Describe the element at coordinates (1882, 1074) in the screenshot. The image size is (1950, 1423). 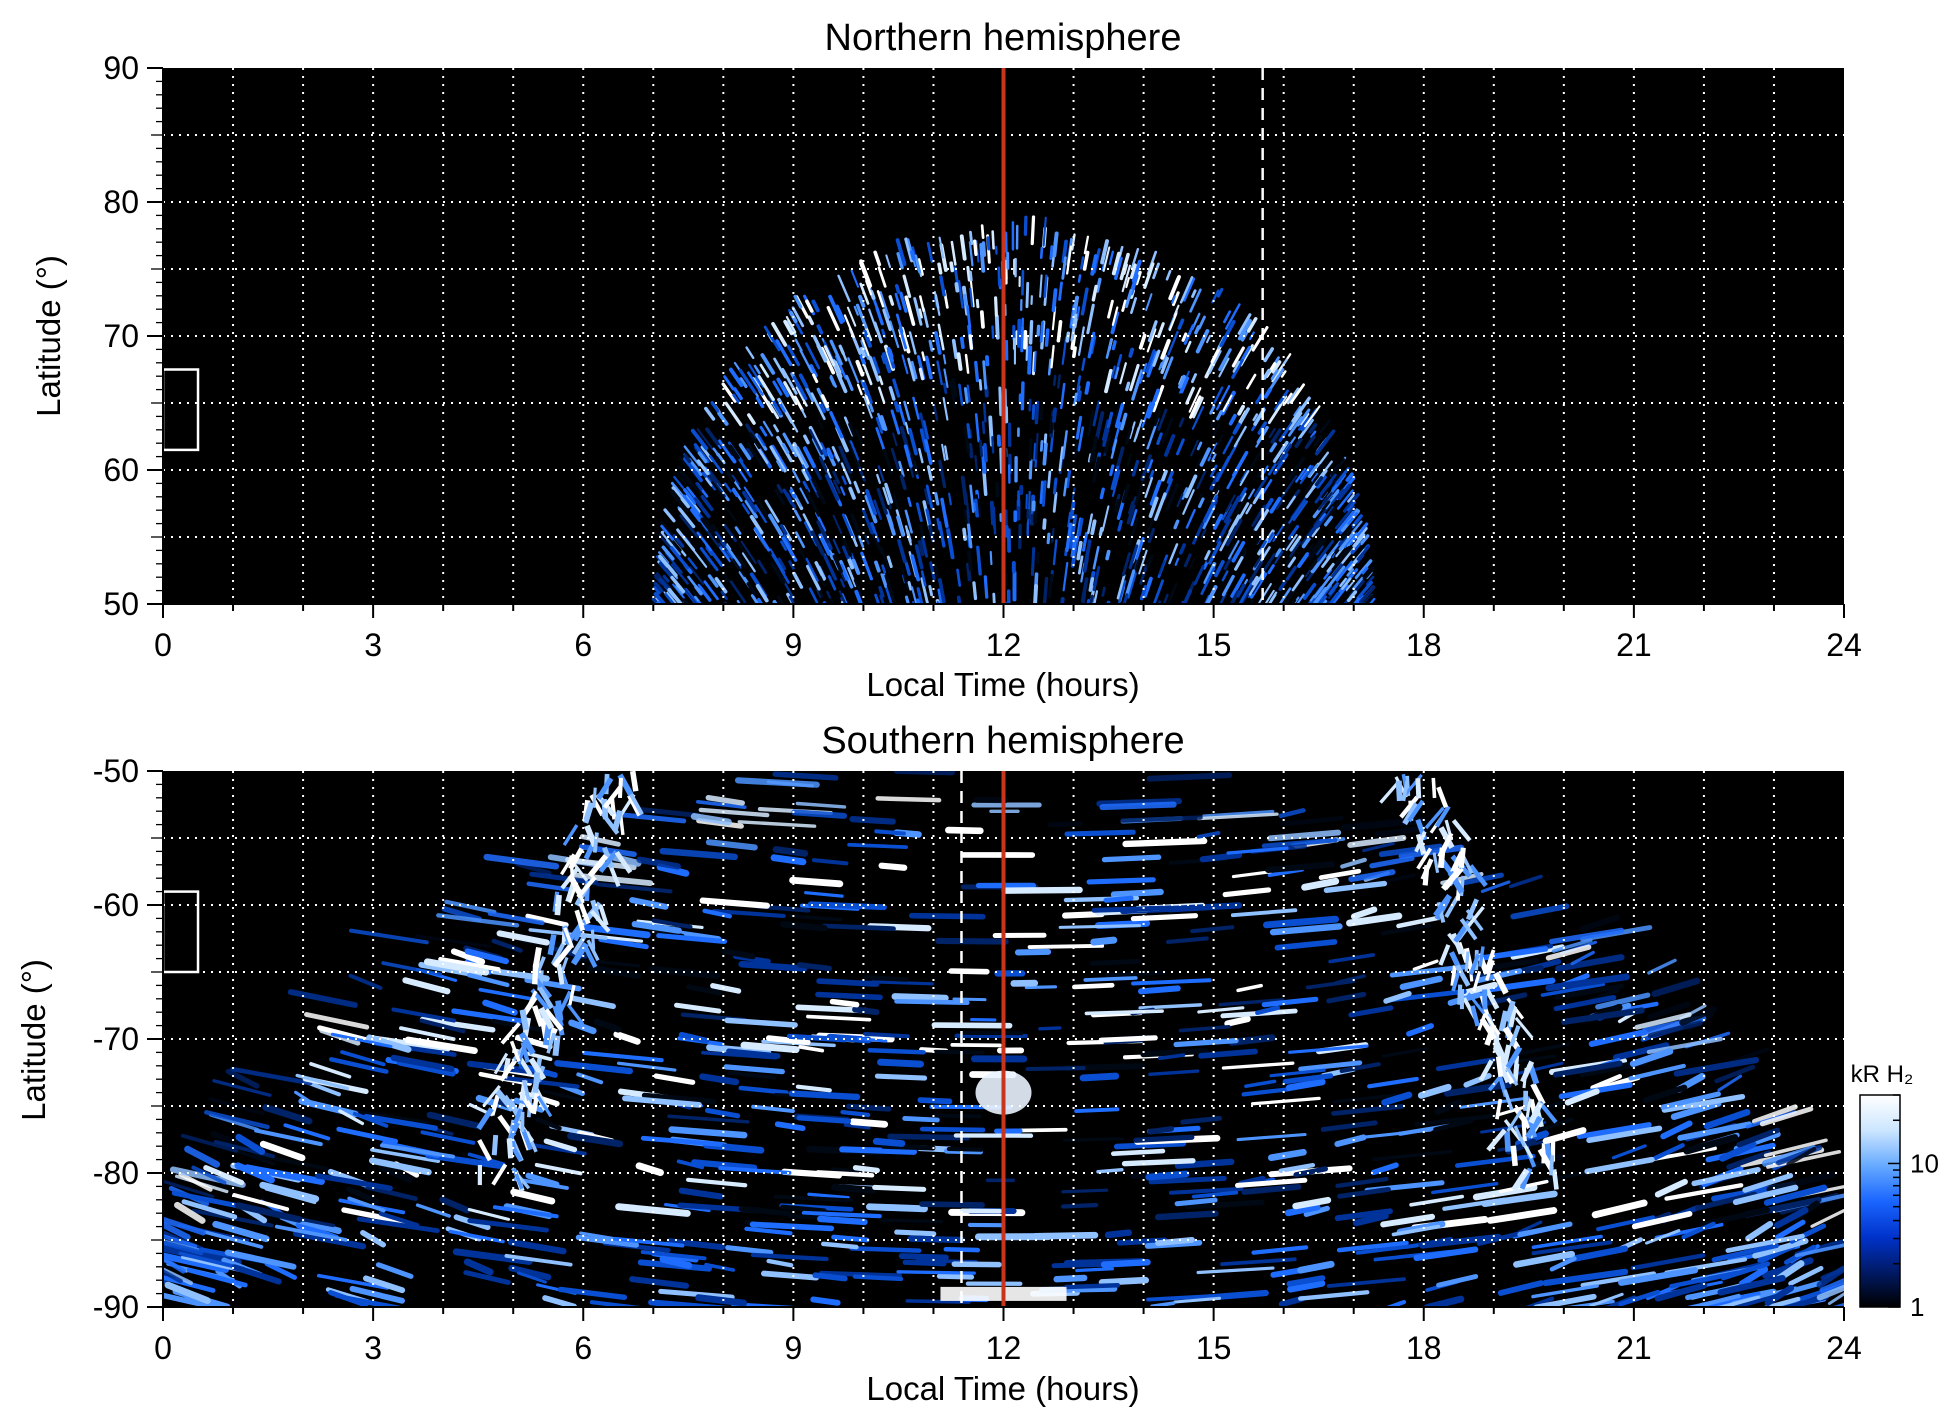
I see `colorbar-label: kR H₂` at that location.